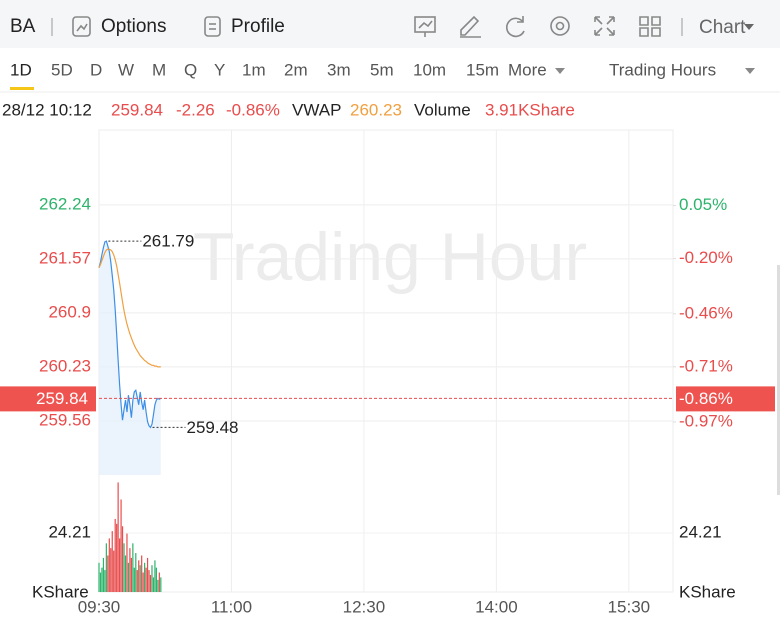  I want to click on y2-tick-label: 0.05%, so click(703, 204).